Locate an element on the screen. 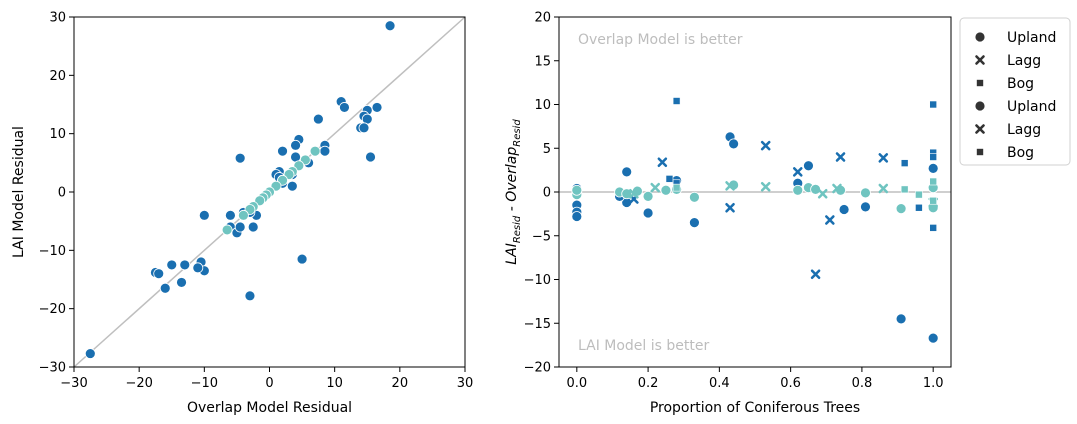  legend: Upland Lagg Bog Upland Lagg Bog is located at coordinates (1015, 91).